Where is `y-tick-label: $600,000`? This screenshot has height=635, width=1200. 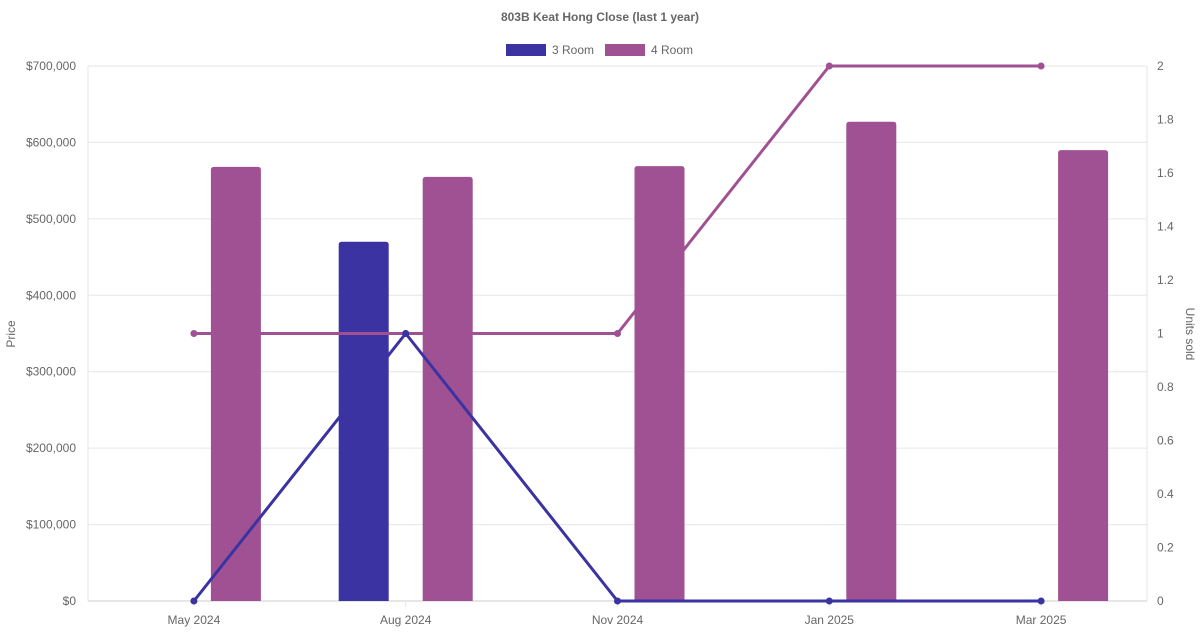 y-tick-label: $600,000 is located at coordinates (51, 142).